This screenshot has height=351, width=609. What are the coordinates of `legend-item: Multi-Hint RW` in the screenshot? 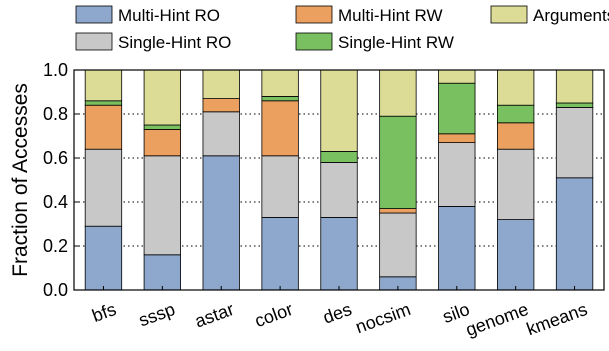 It's located at (369, 15).